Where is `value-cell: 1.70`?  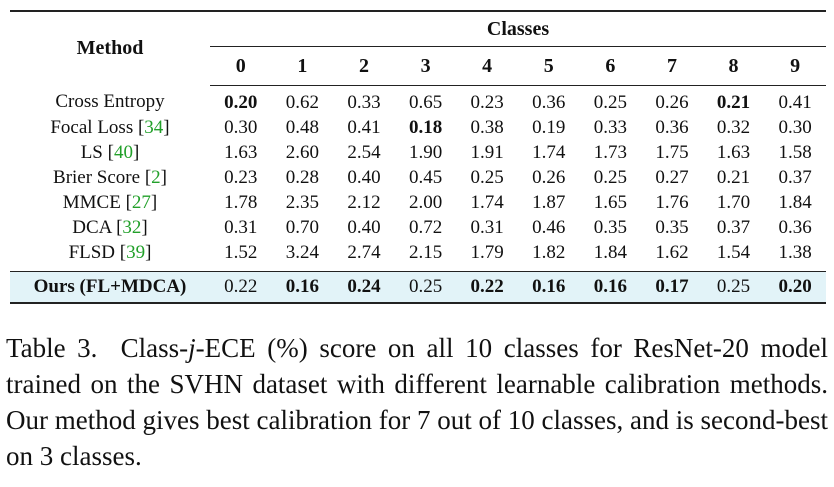 value-cell: 1.70 is located at coordinates (733, 202).